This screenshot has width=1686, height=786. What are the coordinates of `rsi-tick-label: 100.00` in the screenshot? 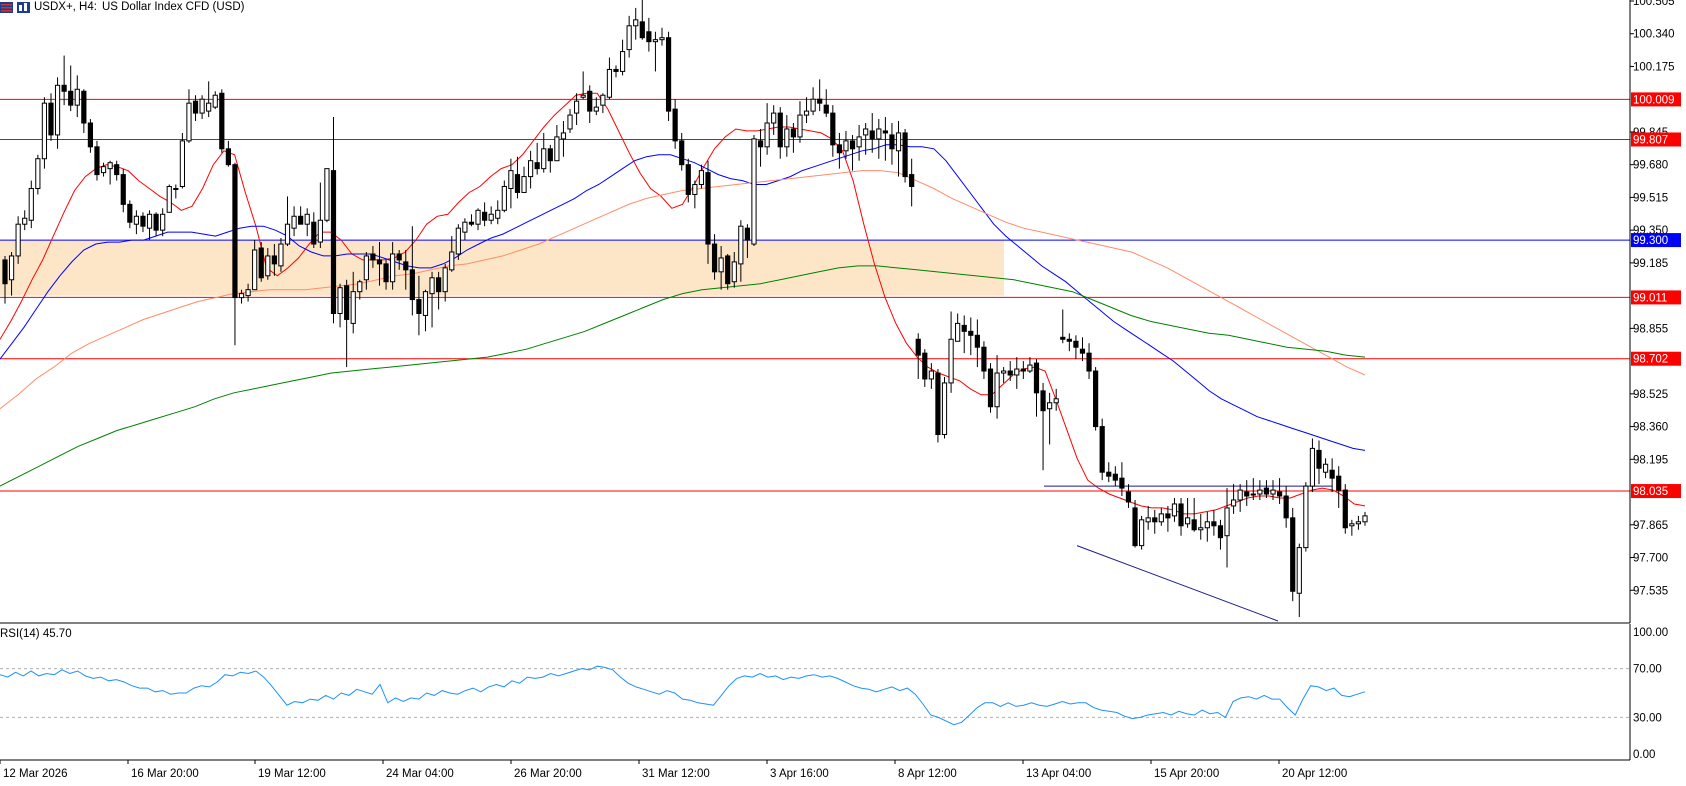 It's located at (1650, 633).